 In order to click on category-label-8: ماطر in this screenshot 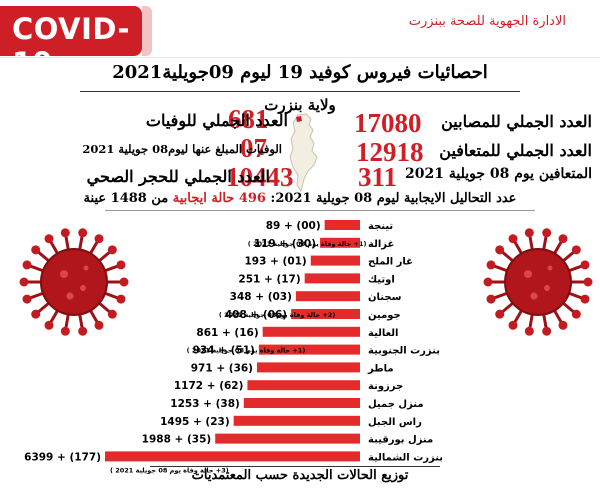, I will do `click(380, 368)`.